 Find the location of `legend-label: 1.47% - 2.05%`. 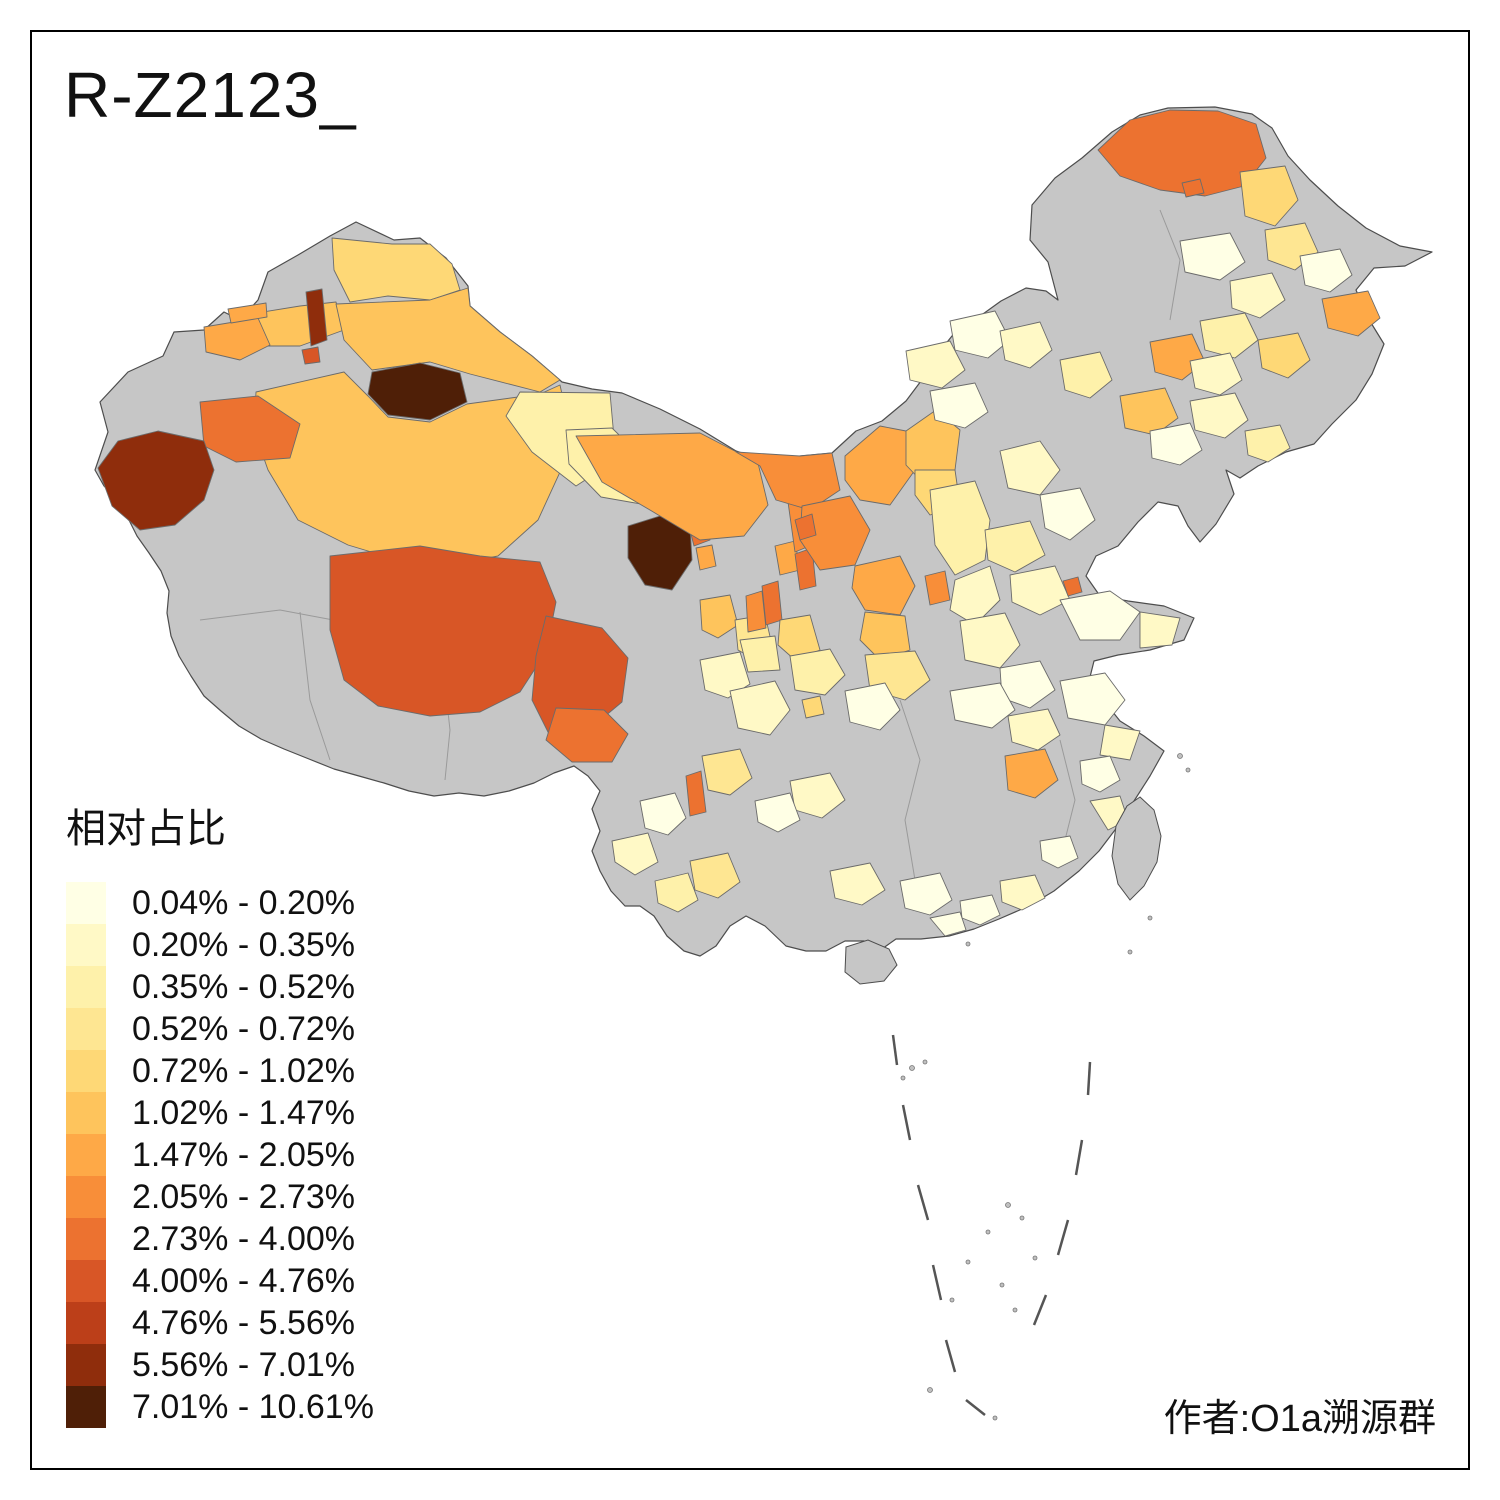

legend-label: 1.47% - 2.05% is located at coordinates (244, 1154).